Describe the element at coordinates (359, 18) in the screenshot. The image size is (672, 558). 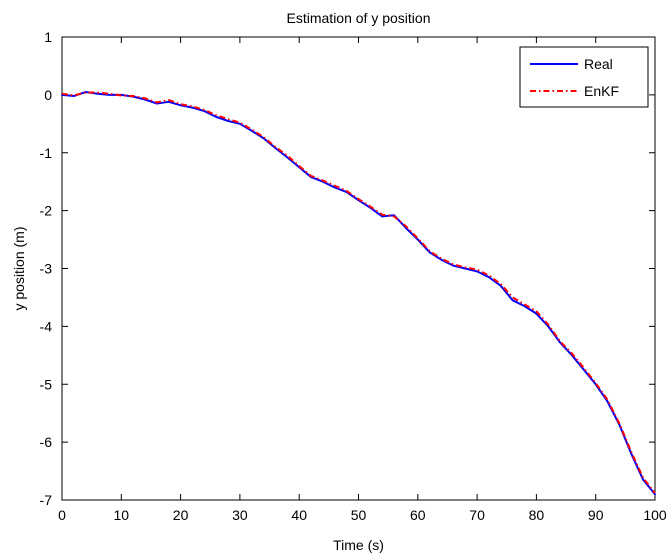
I see `chart-title: Estimation of y position` at that location.